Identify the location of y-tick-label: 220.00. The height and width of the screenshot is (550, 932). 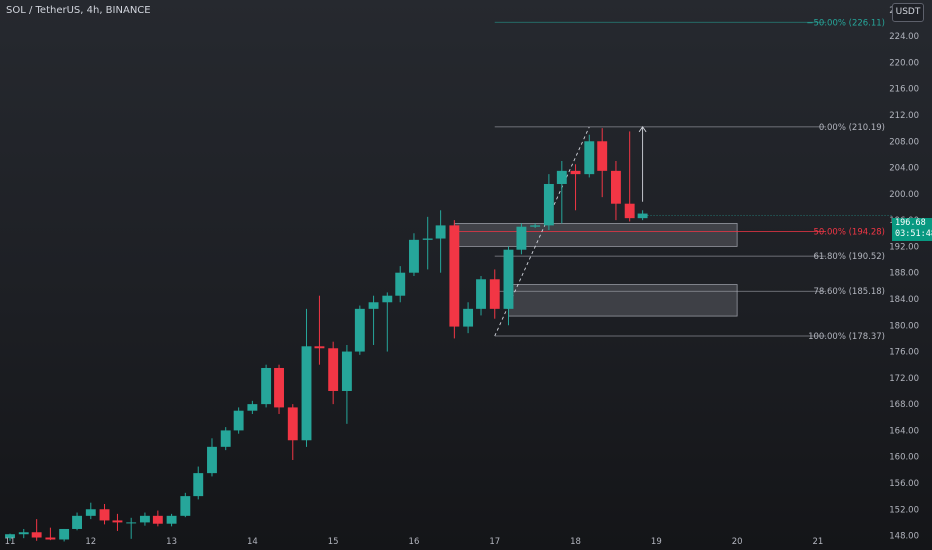
(904, 63).